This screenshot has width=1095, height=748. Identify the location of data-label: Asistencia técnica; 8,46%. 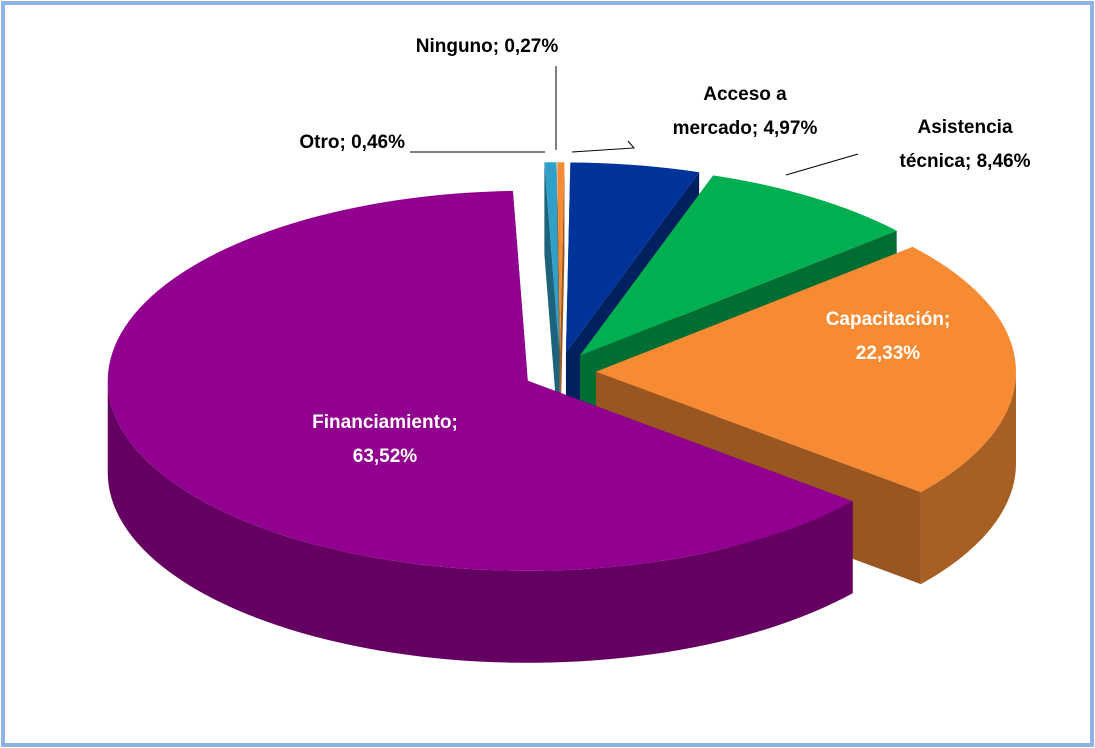
(965, 144).